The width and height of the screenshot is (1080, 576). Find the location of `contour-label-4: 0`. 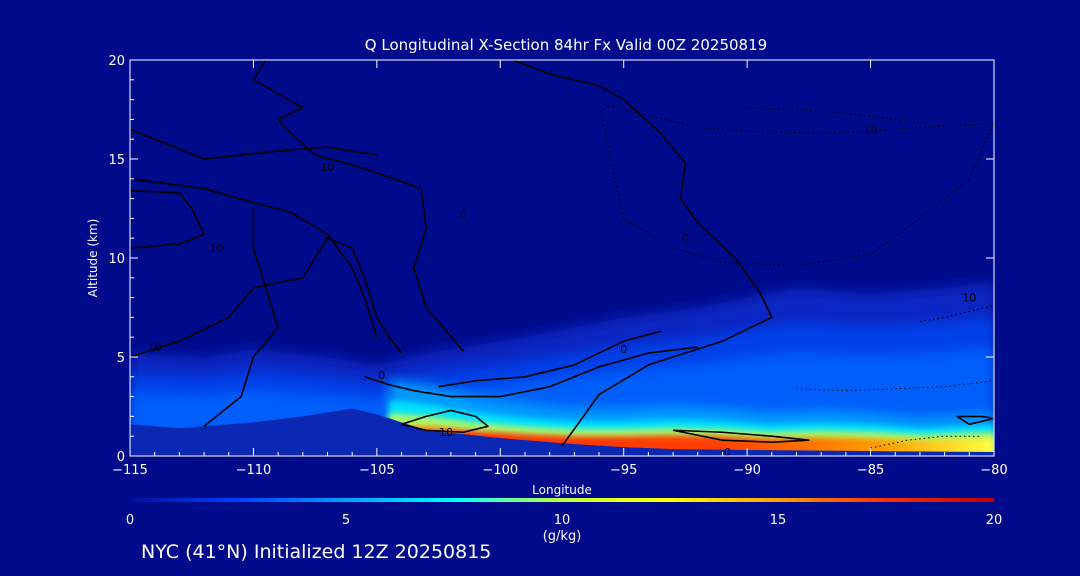

contour-label-4: 0 is located at coordinates (685, 238).